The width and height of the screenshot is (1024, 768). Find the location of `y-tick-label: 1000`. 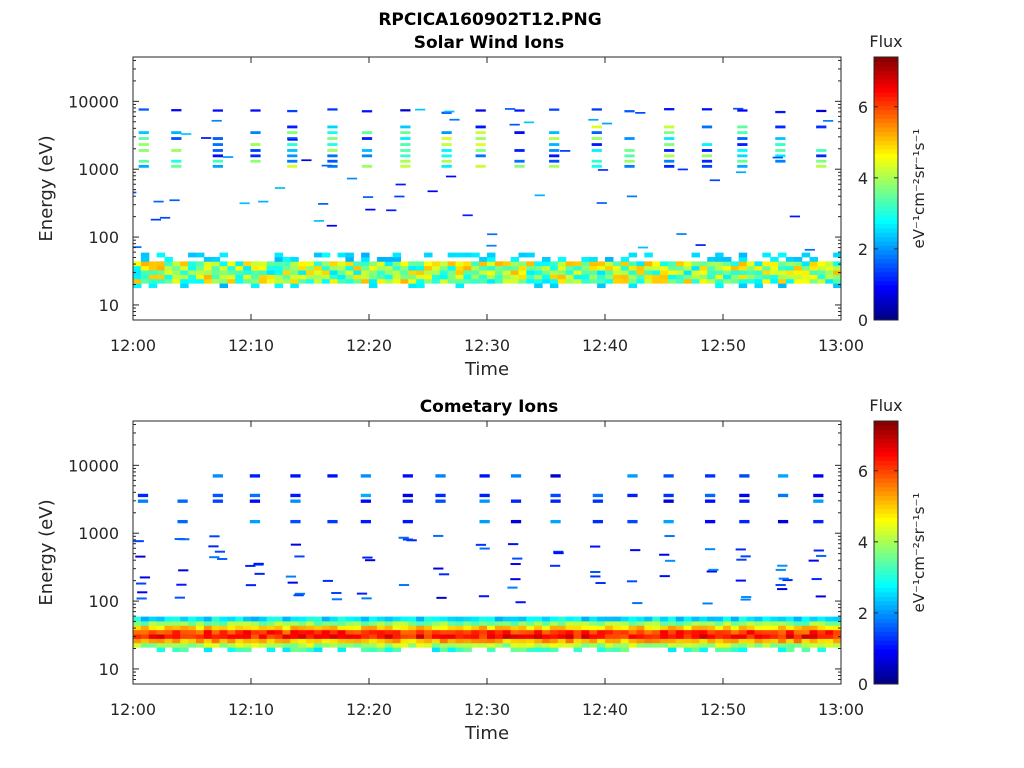

y-tick-label: 1000 is located at coordinates (98, 169).